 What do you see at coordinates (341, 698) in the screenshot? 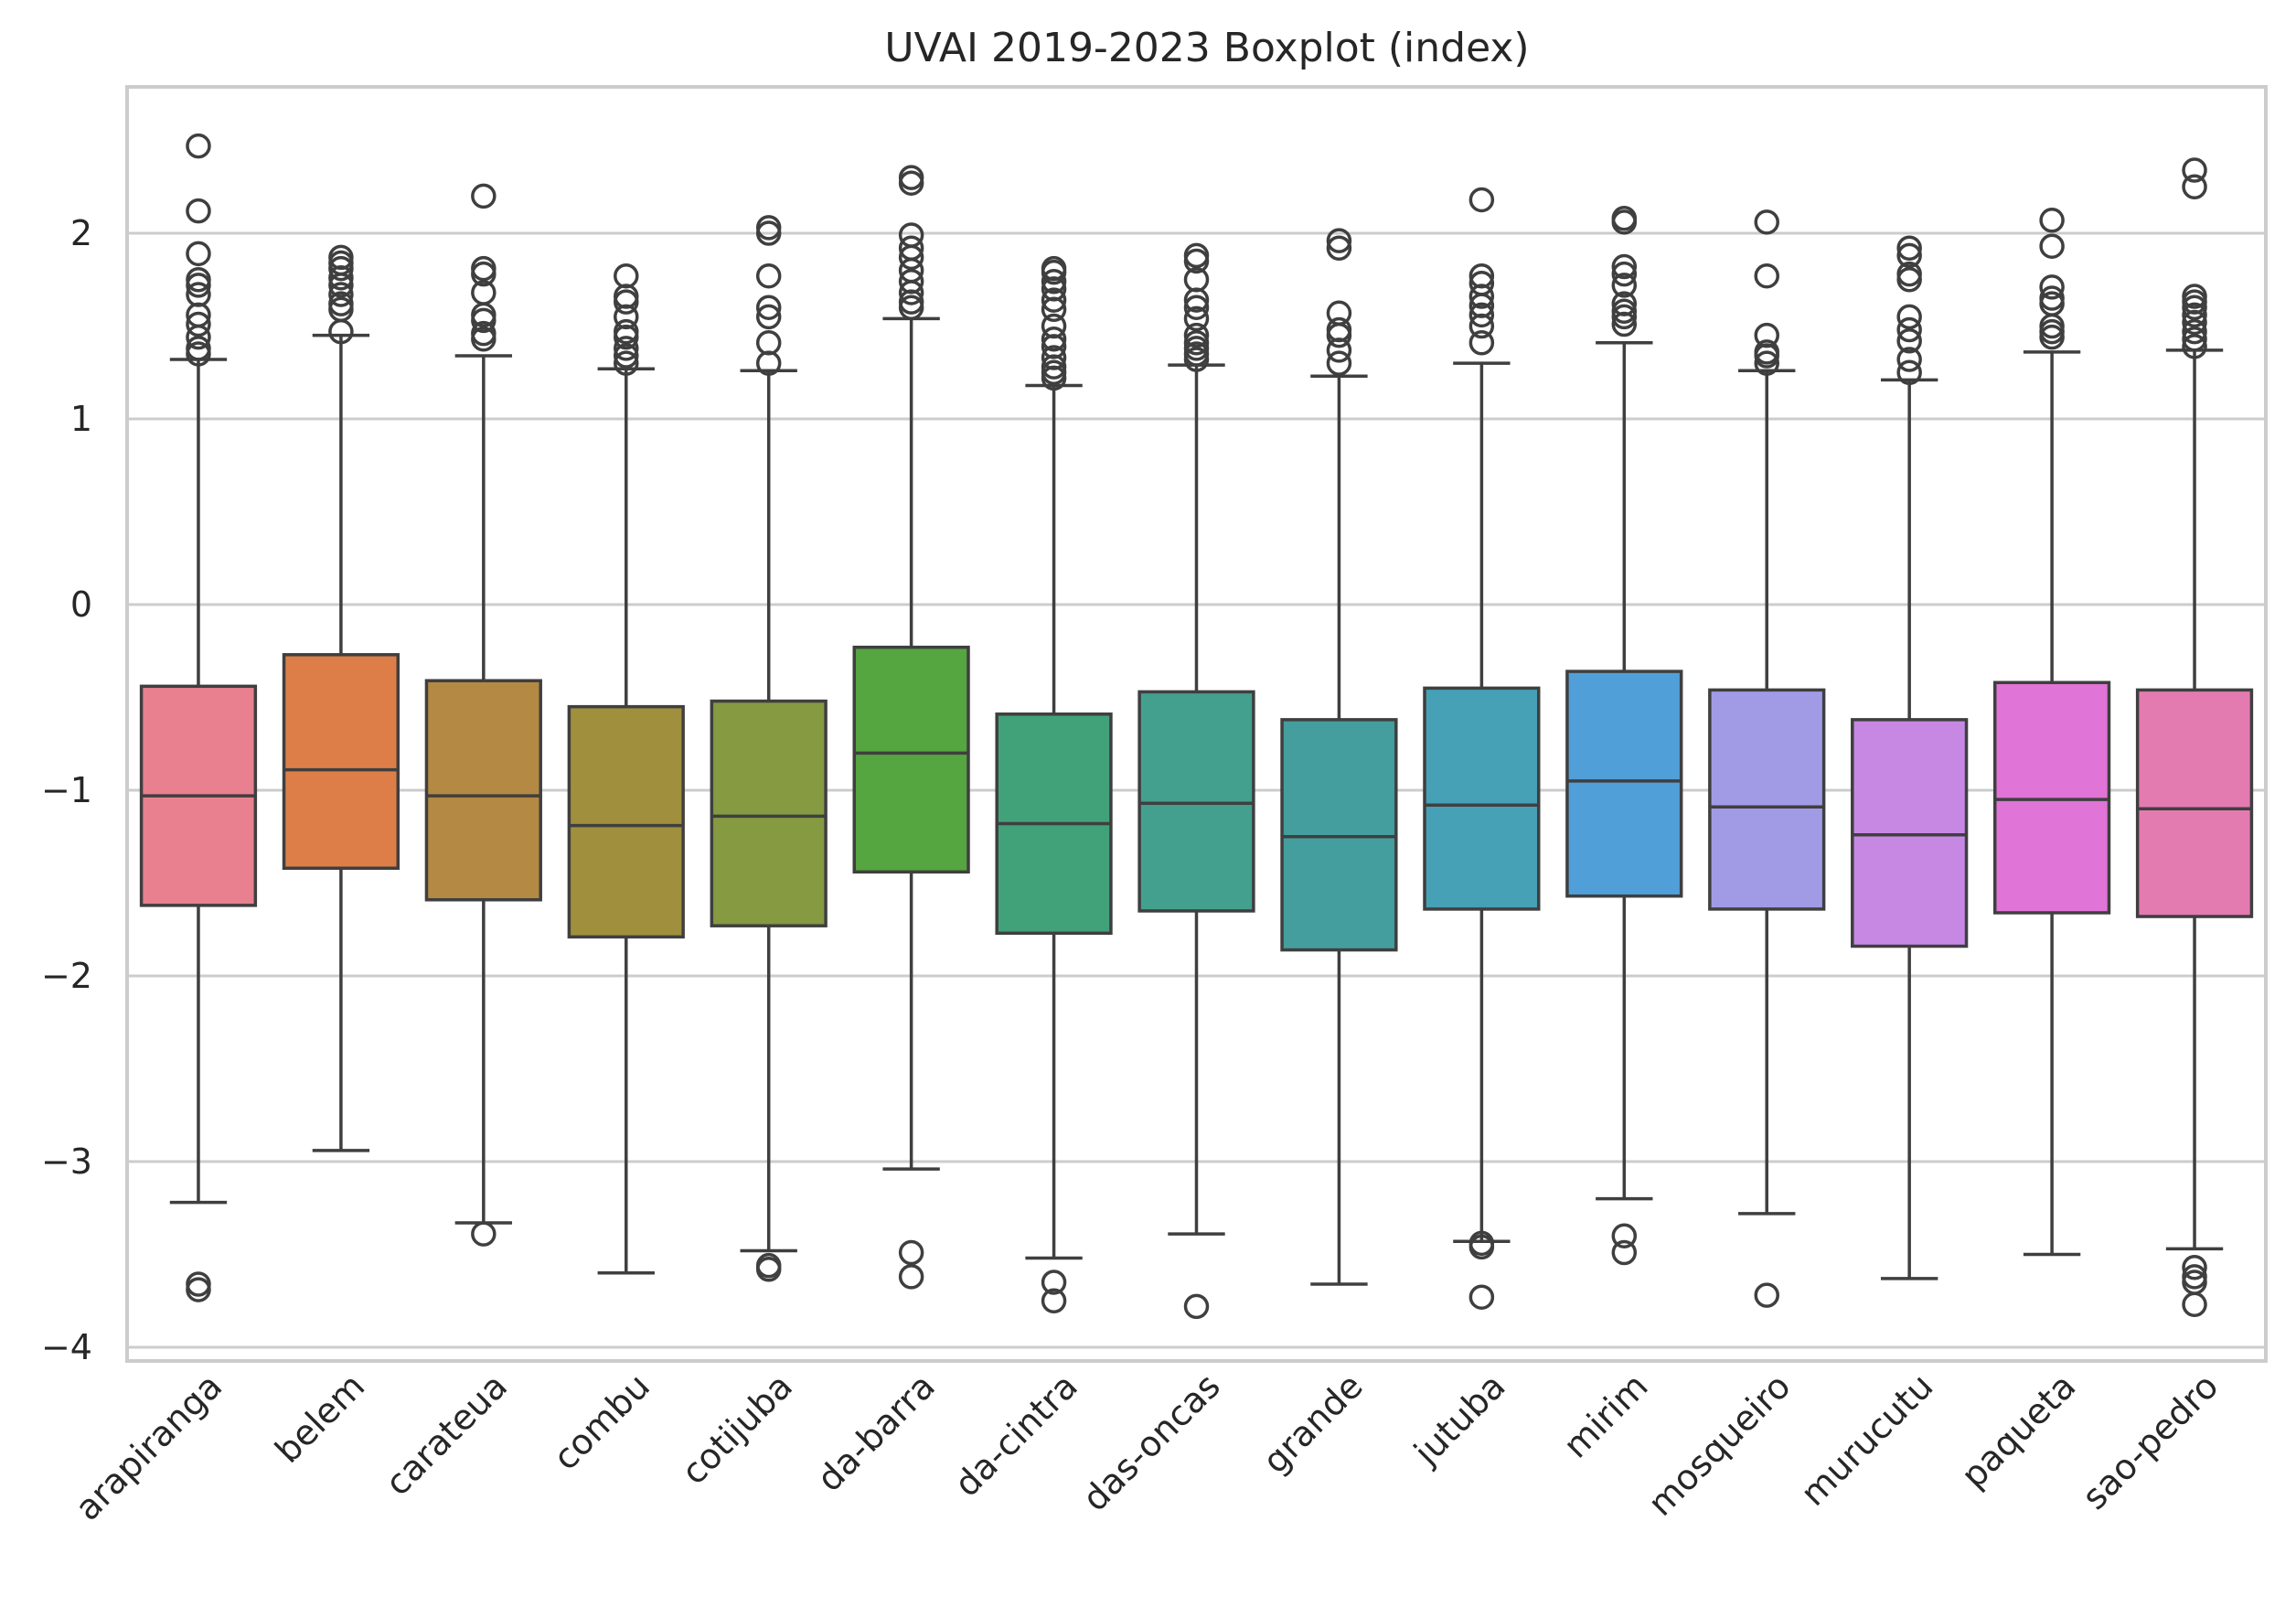
I see `box-group-belem` at bounding box center [341, 698].